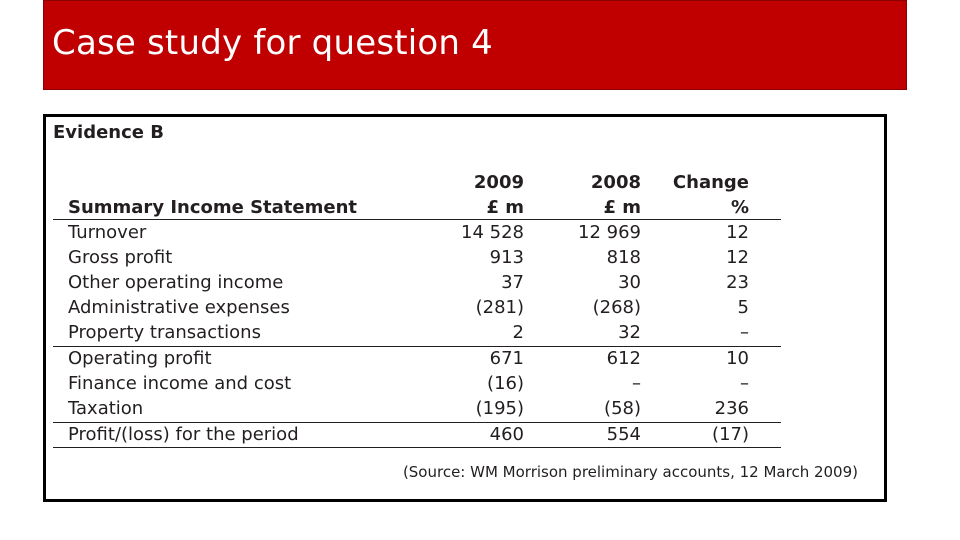  What do you see at coordinates (176, 282) in the screenshot?
I see `row-label: Other operating income` at bounding box center [176, 282].